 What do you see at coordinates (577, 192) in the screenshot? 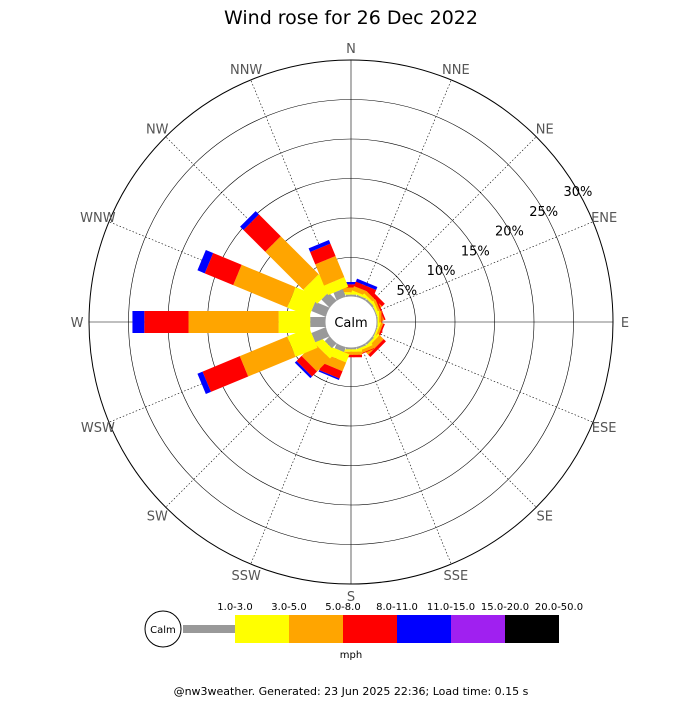
I see `ring-label: 30%` at bounding box center [577, 192].